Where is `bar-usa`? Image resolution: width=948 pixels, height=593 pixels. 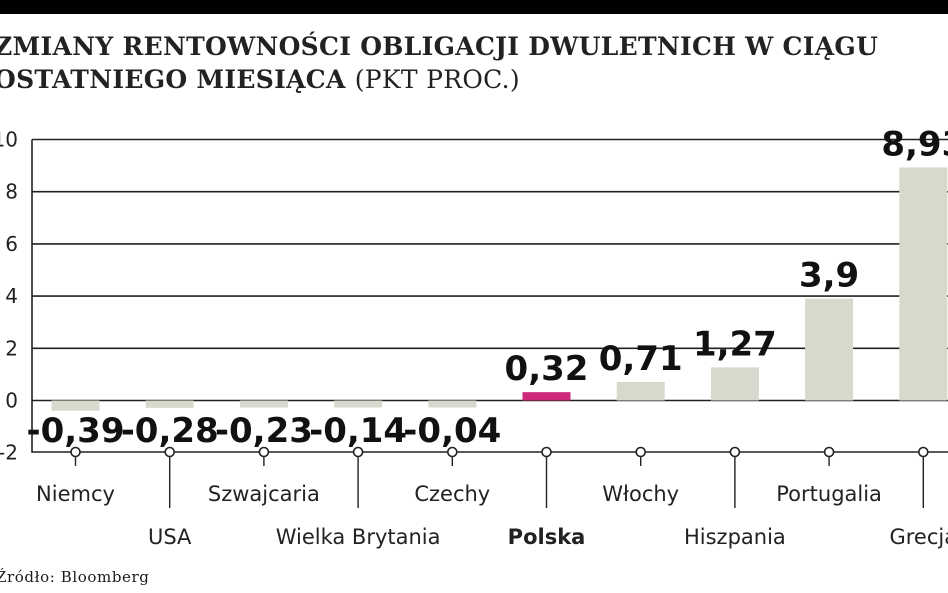 bar-usa is located at coordinates (169, 404).